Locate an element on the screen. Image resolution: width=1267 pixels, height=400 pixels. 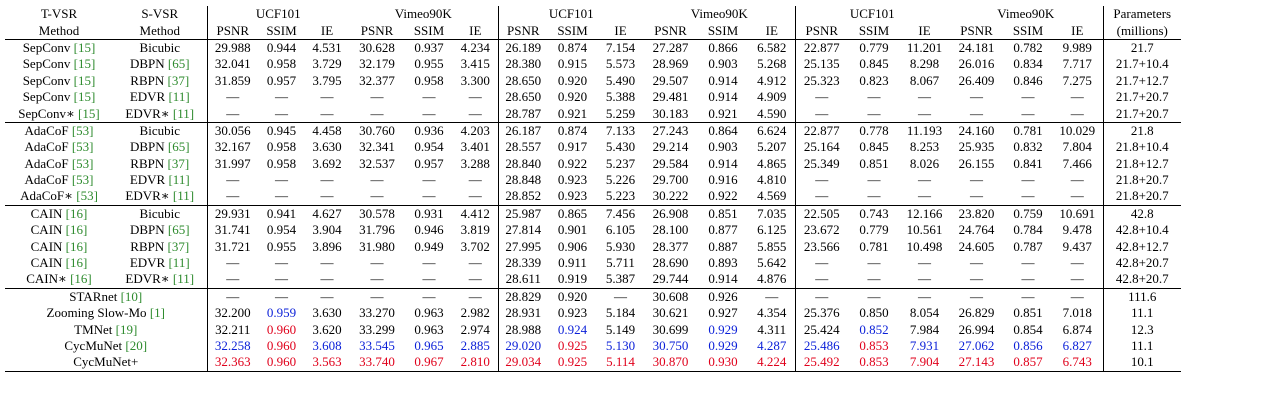
metric-cell: 5.490 is located at coordinates (620, 80).